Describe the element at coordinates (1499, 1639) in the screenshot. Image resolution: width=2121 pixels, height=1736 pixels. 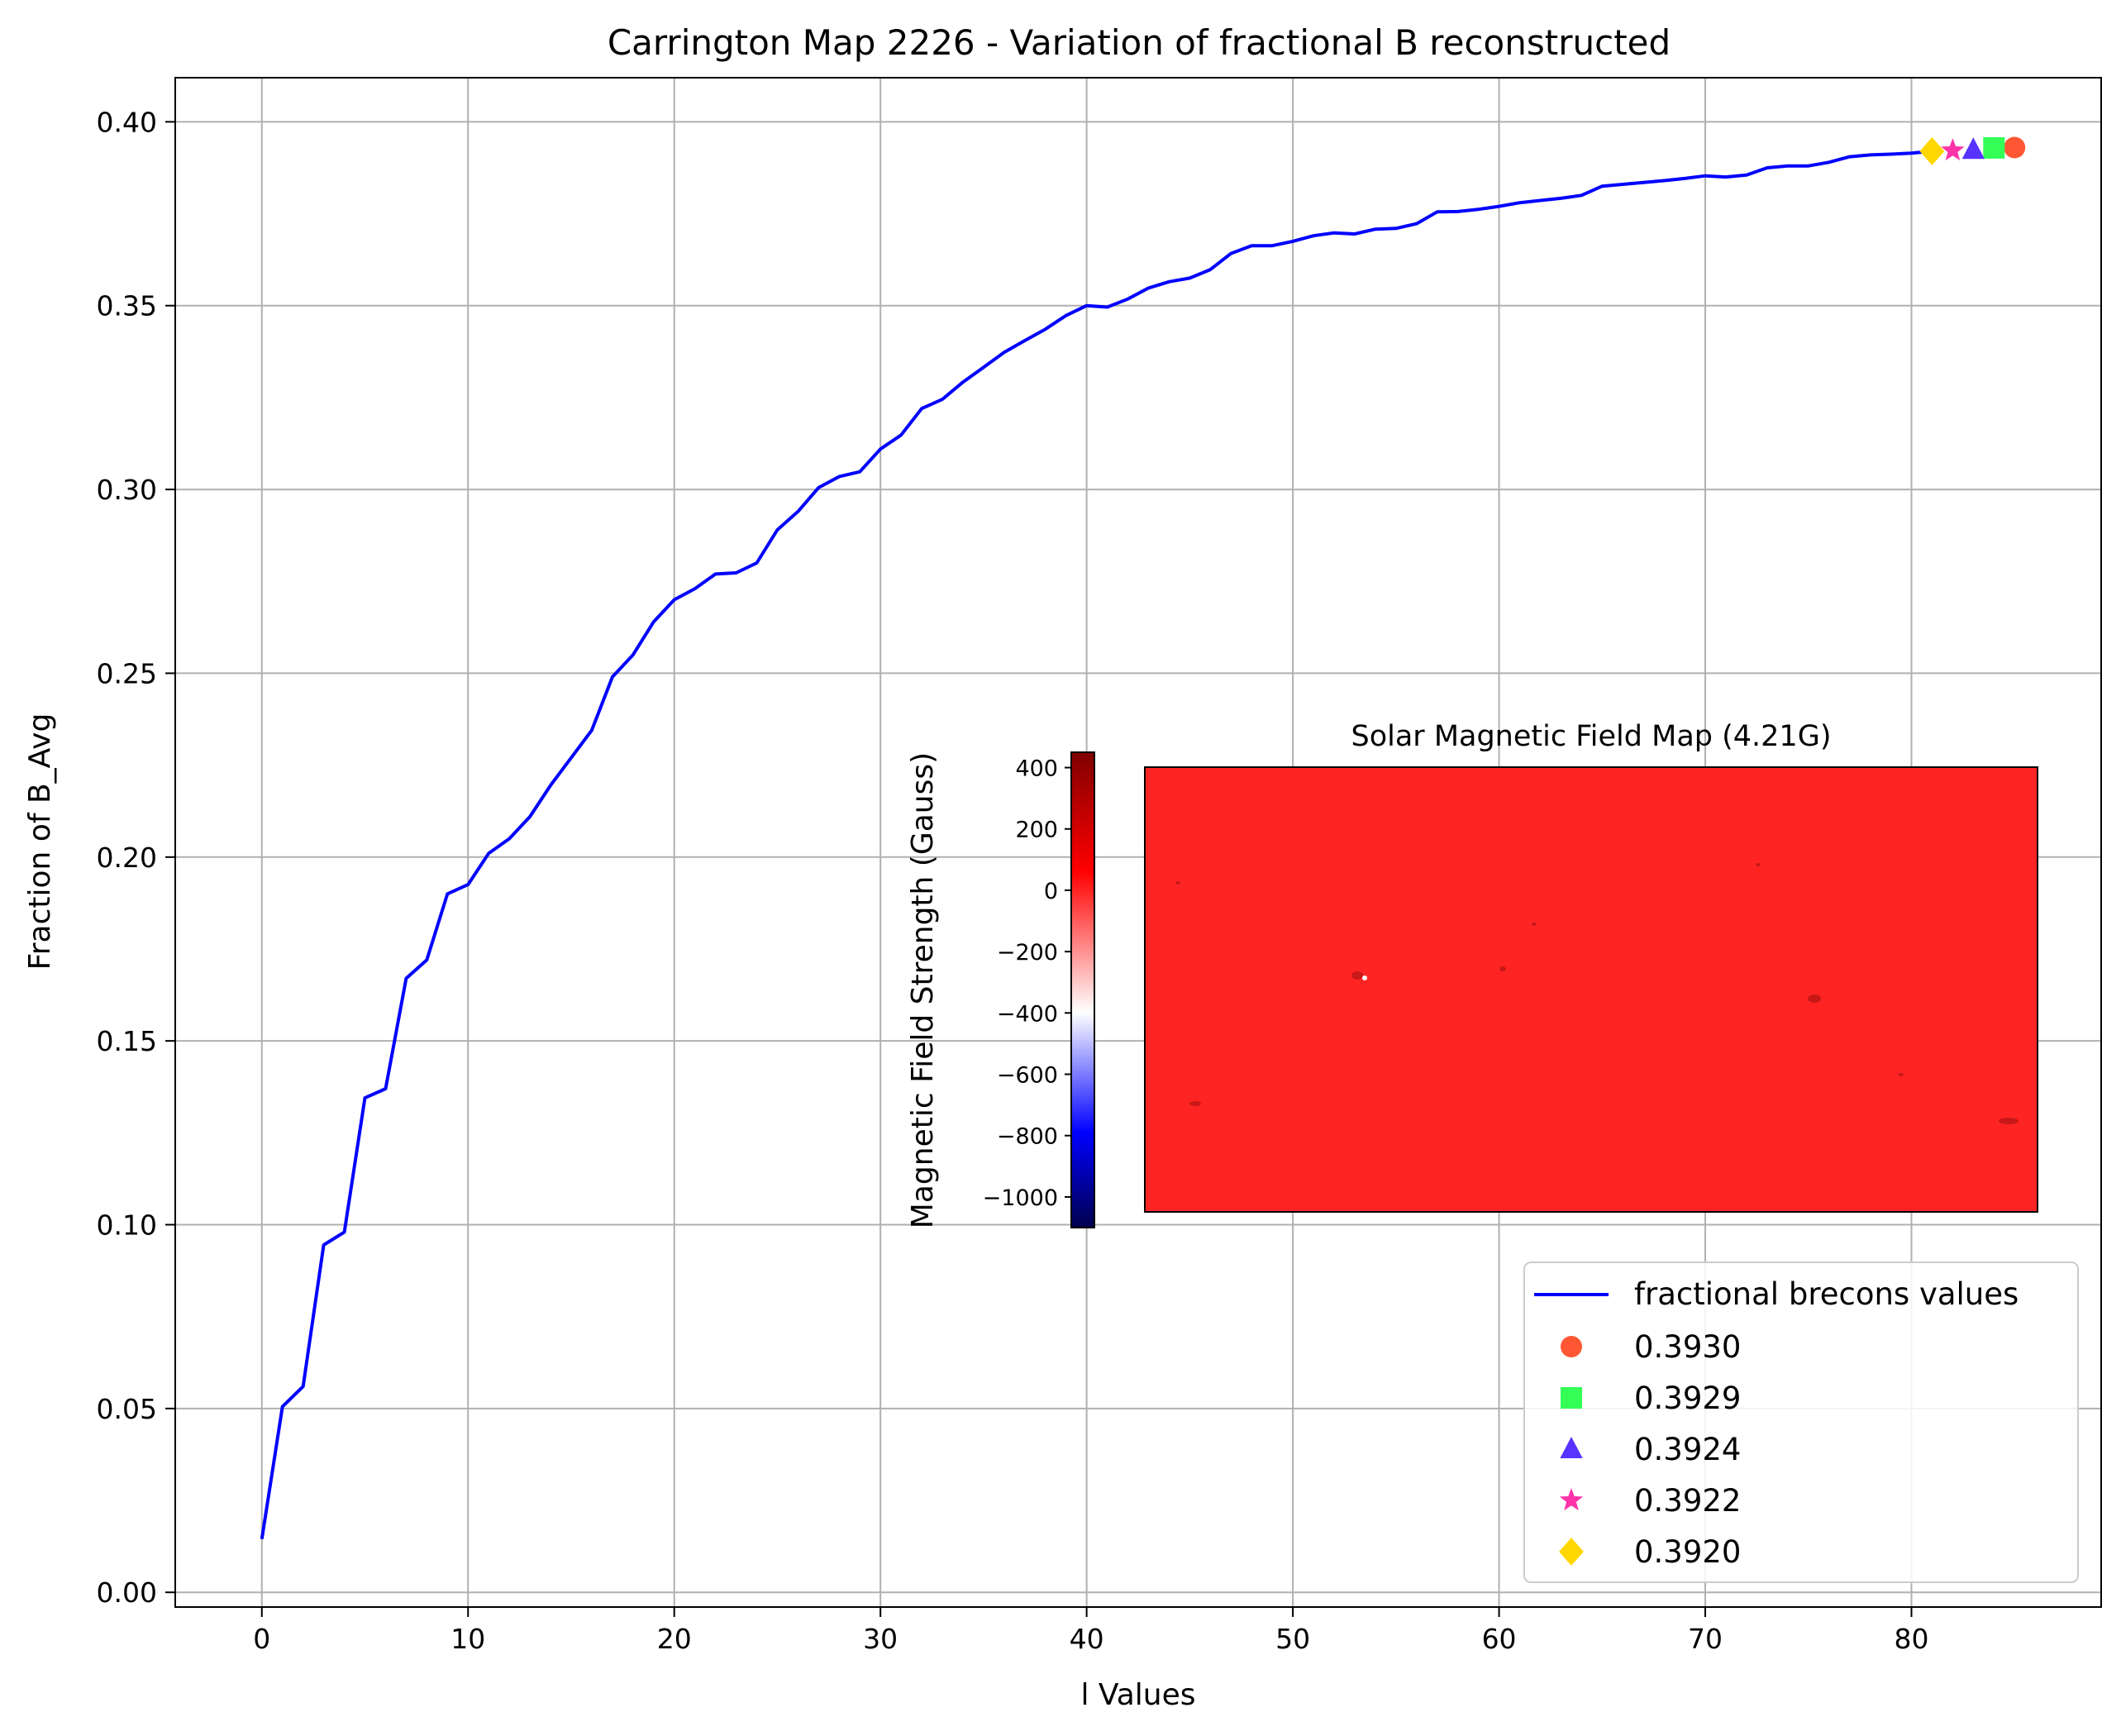
I see `x-tick-label: 60` at that location.